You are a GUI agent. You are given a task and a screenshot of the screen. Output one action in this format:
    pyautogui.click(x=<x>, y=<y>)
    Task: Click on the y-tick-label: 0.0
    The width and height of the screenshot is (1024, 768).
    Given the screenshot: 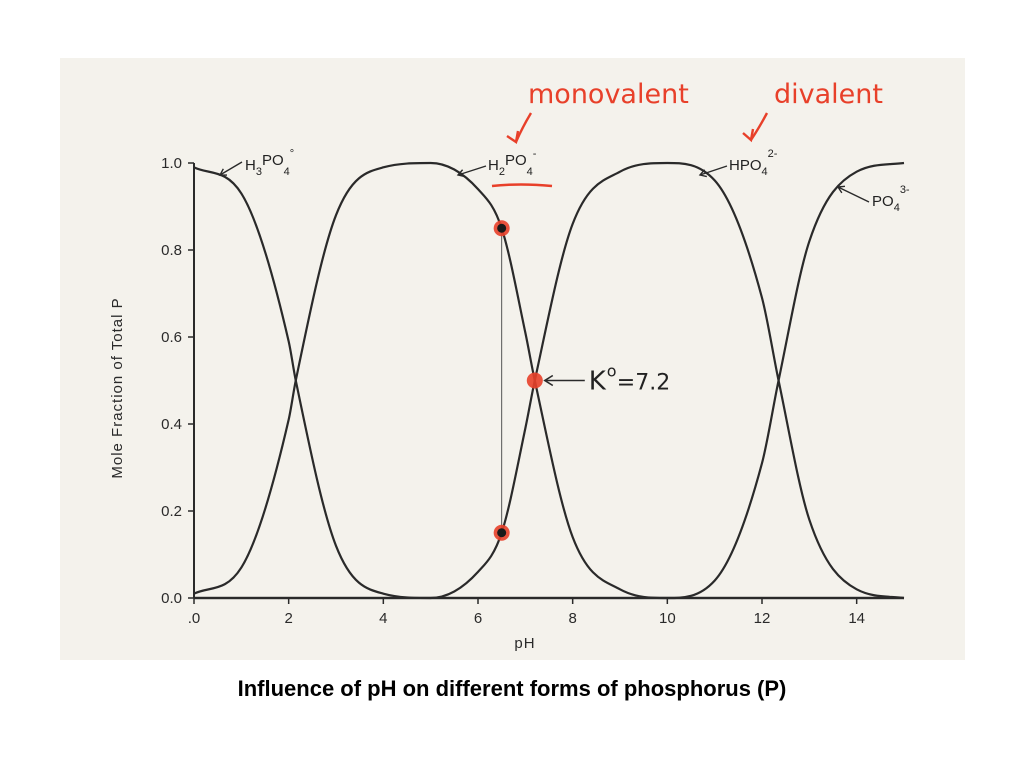 What is the action you would take?
    pyautogui.click(x=171, y=598)
    